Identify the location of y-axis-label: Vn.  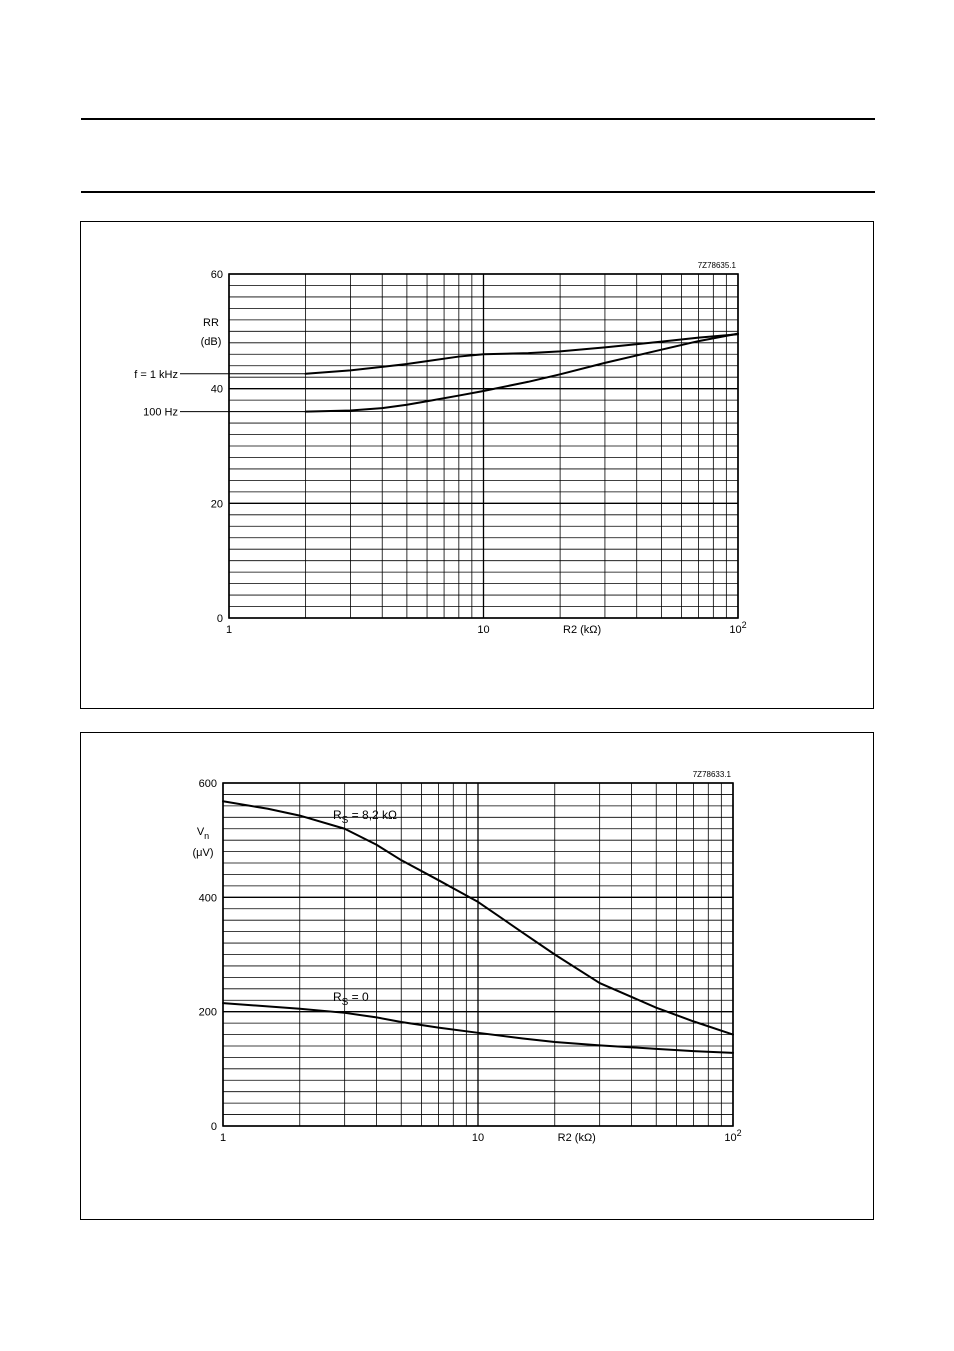
(203, 833).